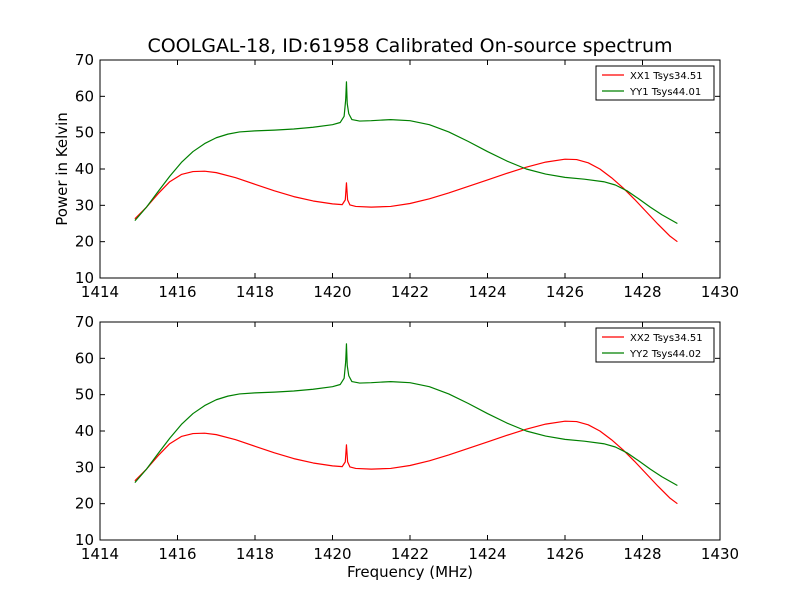 The height and width of the screenshot is (600, 800). I want to click on legend-label: XX2 Tsys34.51, so click(666, 338).